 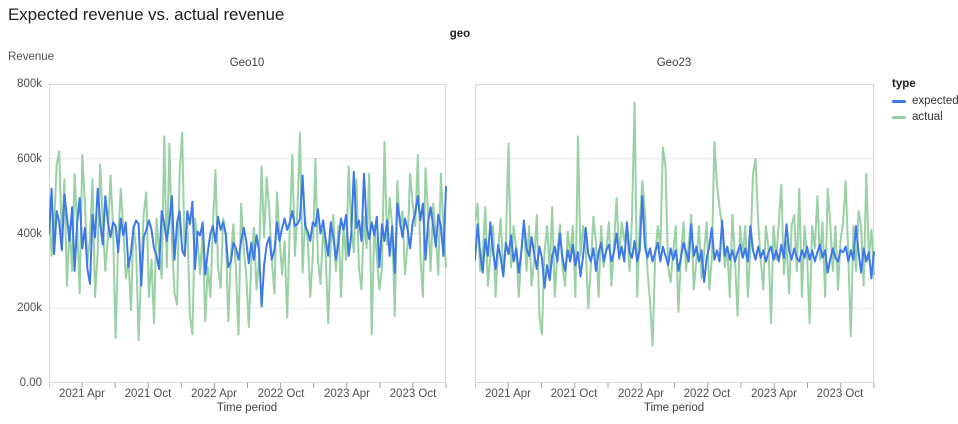 I want to click on legend-item-label: expected, so click(x=935, y=101).